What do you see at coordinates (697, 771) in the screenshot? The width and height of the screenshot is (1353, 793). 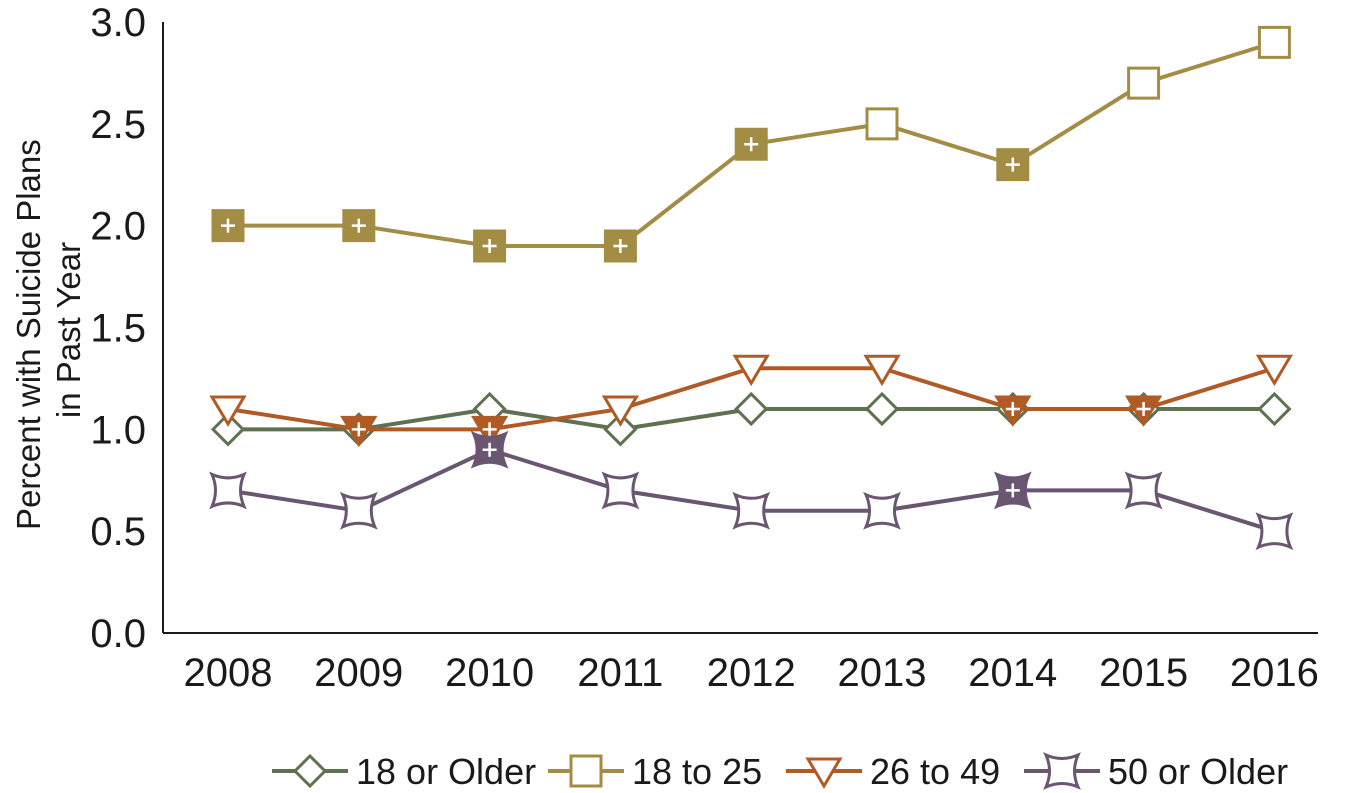 I see `legend-label: 18 to 25` at bounding box center [697, 771].